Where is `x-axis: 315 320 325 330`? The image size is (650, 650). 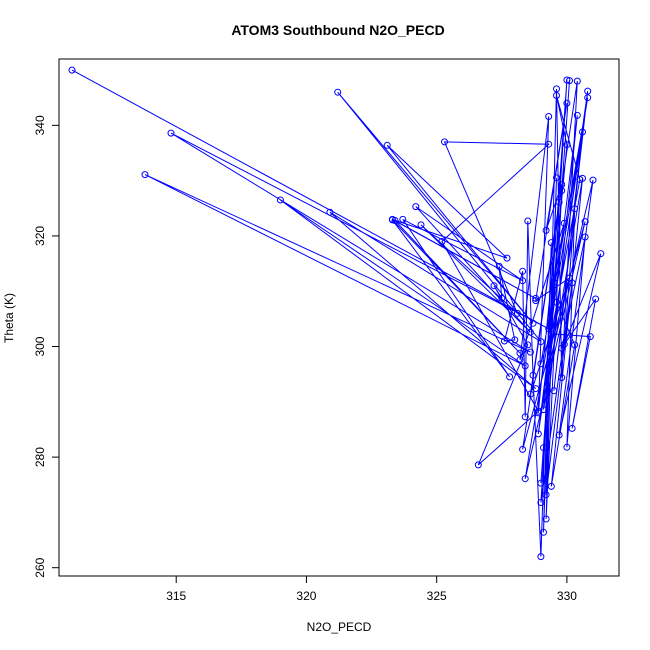 x-axis: 315 320 325 330 is located at coordinates (371, 589).